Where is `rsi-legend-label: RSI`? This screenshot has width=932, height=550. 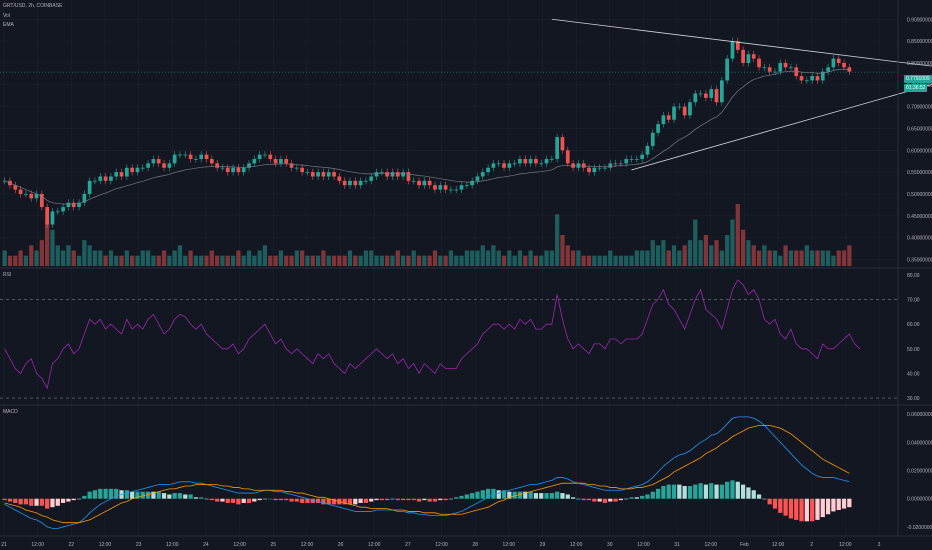
rsi-legend-label: RSI is located at coordinates (7, 275).